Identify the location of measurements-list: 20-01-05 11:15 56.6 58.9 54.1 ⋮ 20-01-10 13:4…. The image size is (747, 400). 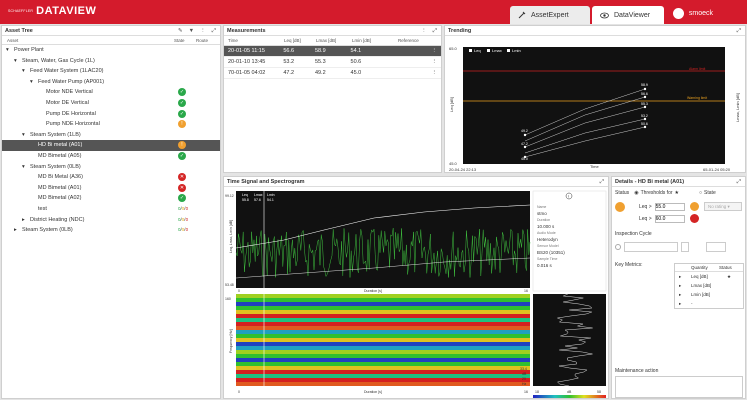
(332, 62).